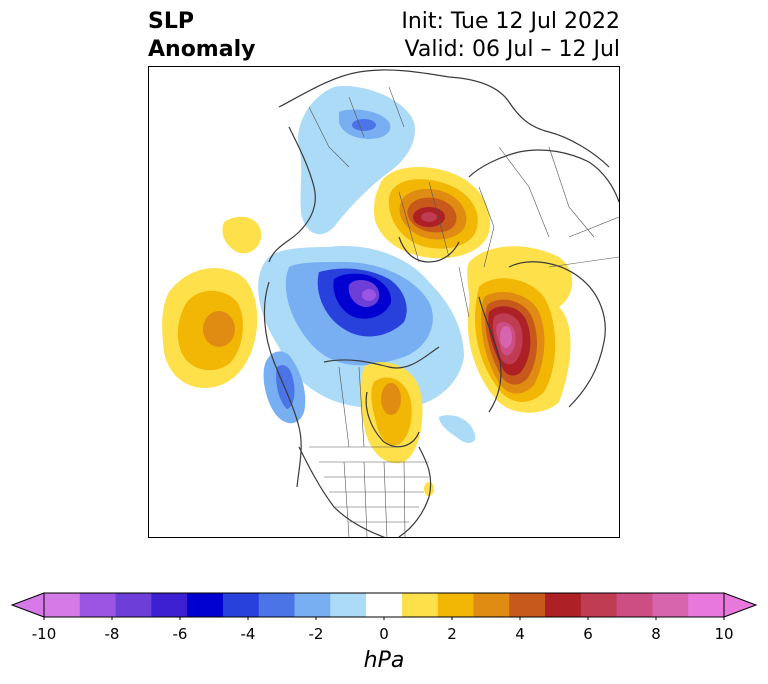  What do you see at coordinates (724, 634) in the screenshot?
I see `colorbar-tick-label: 10` at bounding box center [724, 634].